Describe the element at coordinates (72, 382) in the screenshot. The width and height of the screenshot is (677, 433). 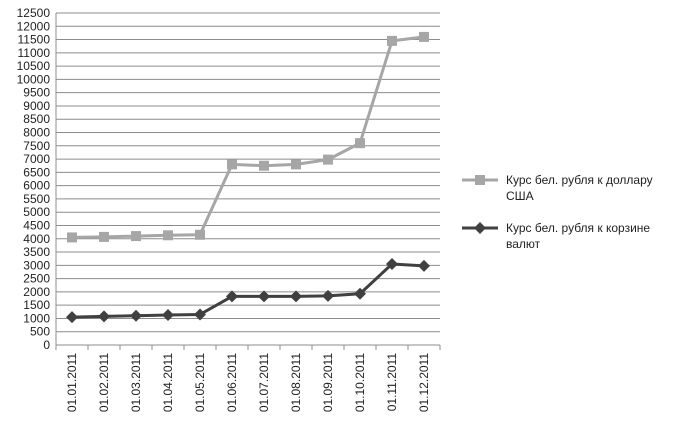
I see `x-tick-label: 01.01.2011` at that location.